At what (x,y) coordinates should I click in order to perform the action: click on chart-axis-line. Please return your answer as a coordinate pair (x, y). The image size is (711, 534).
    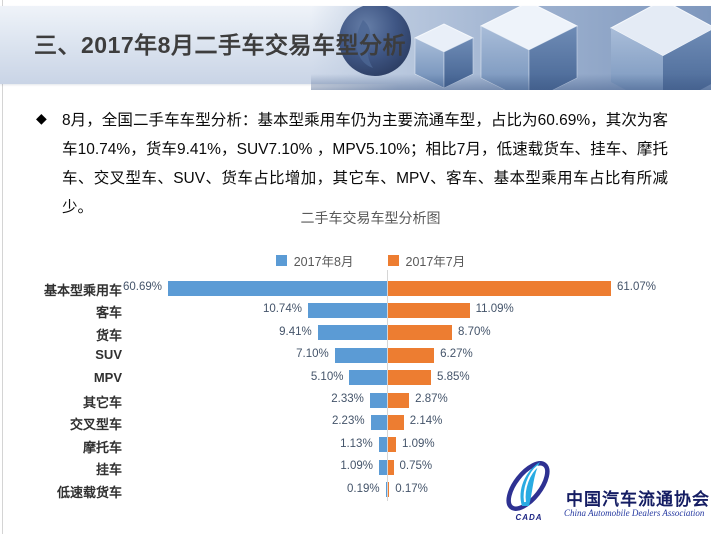
    Looking at the image, I should click on (387, 385).